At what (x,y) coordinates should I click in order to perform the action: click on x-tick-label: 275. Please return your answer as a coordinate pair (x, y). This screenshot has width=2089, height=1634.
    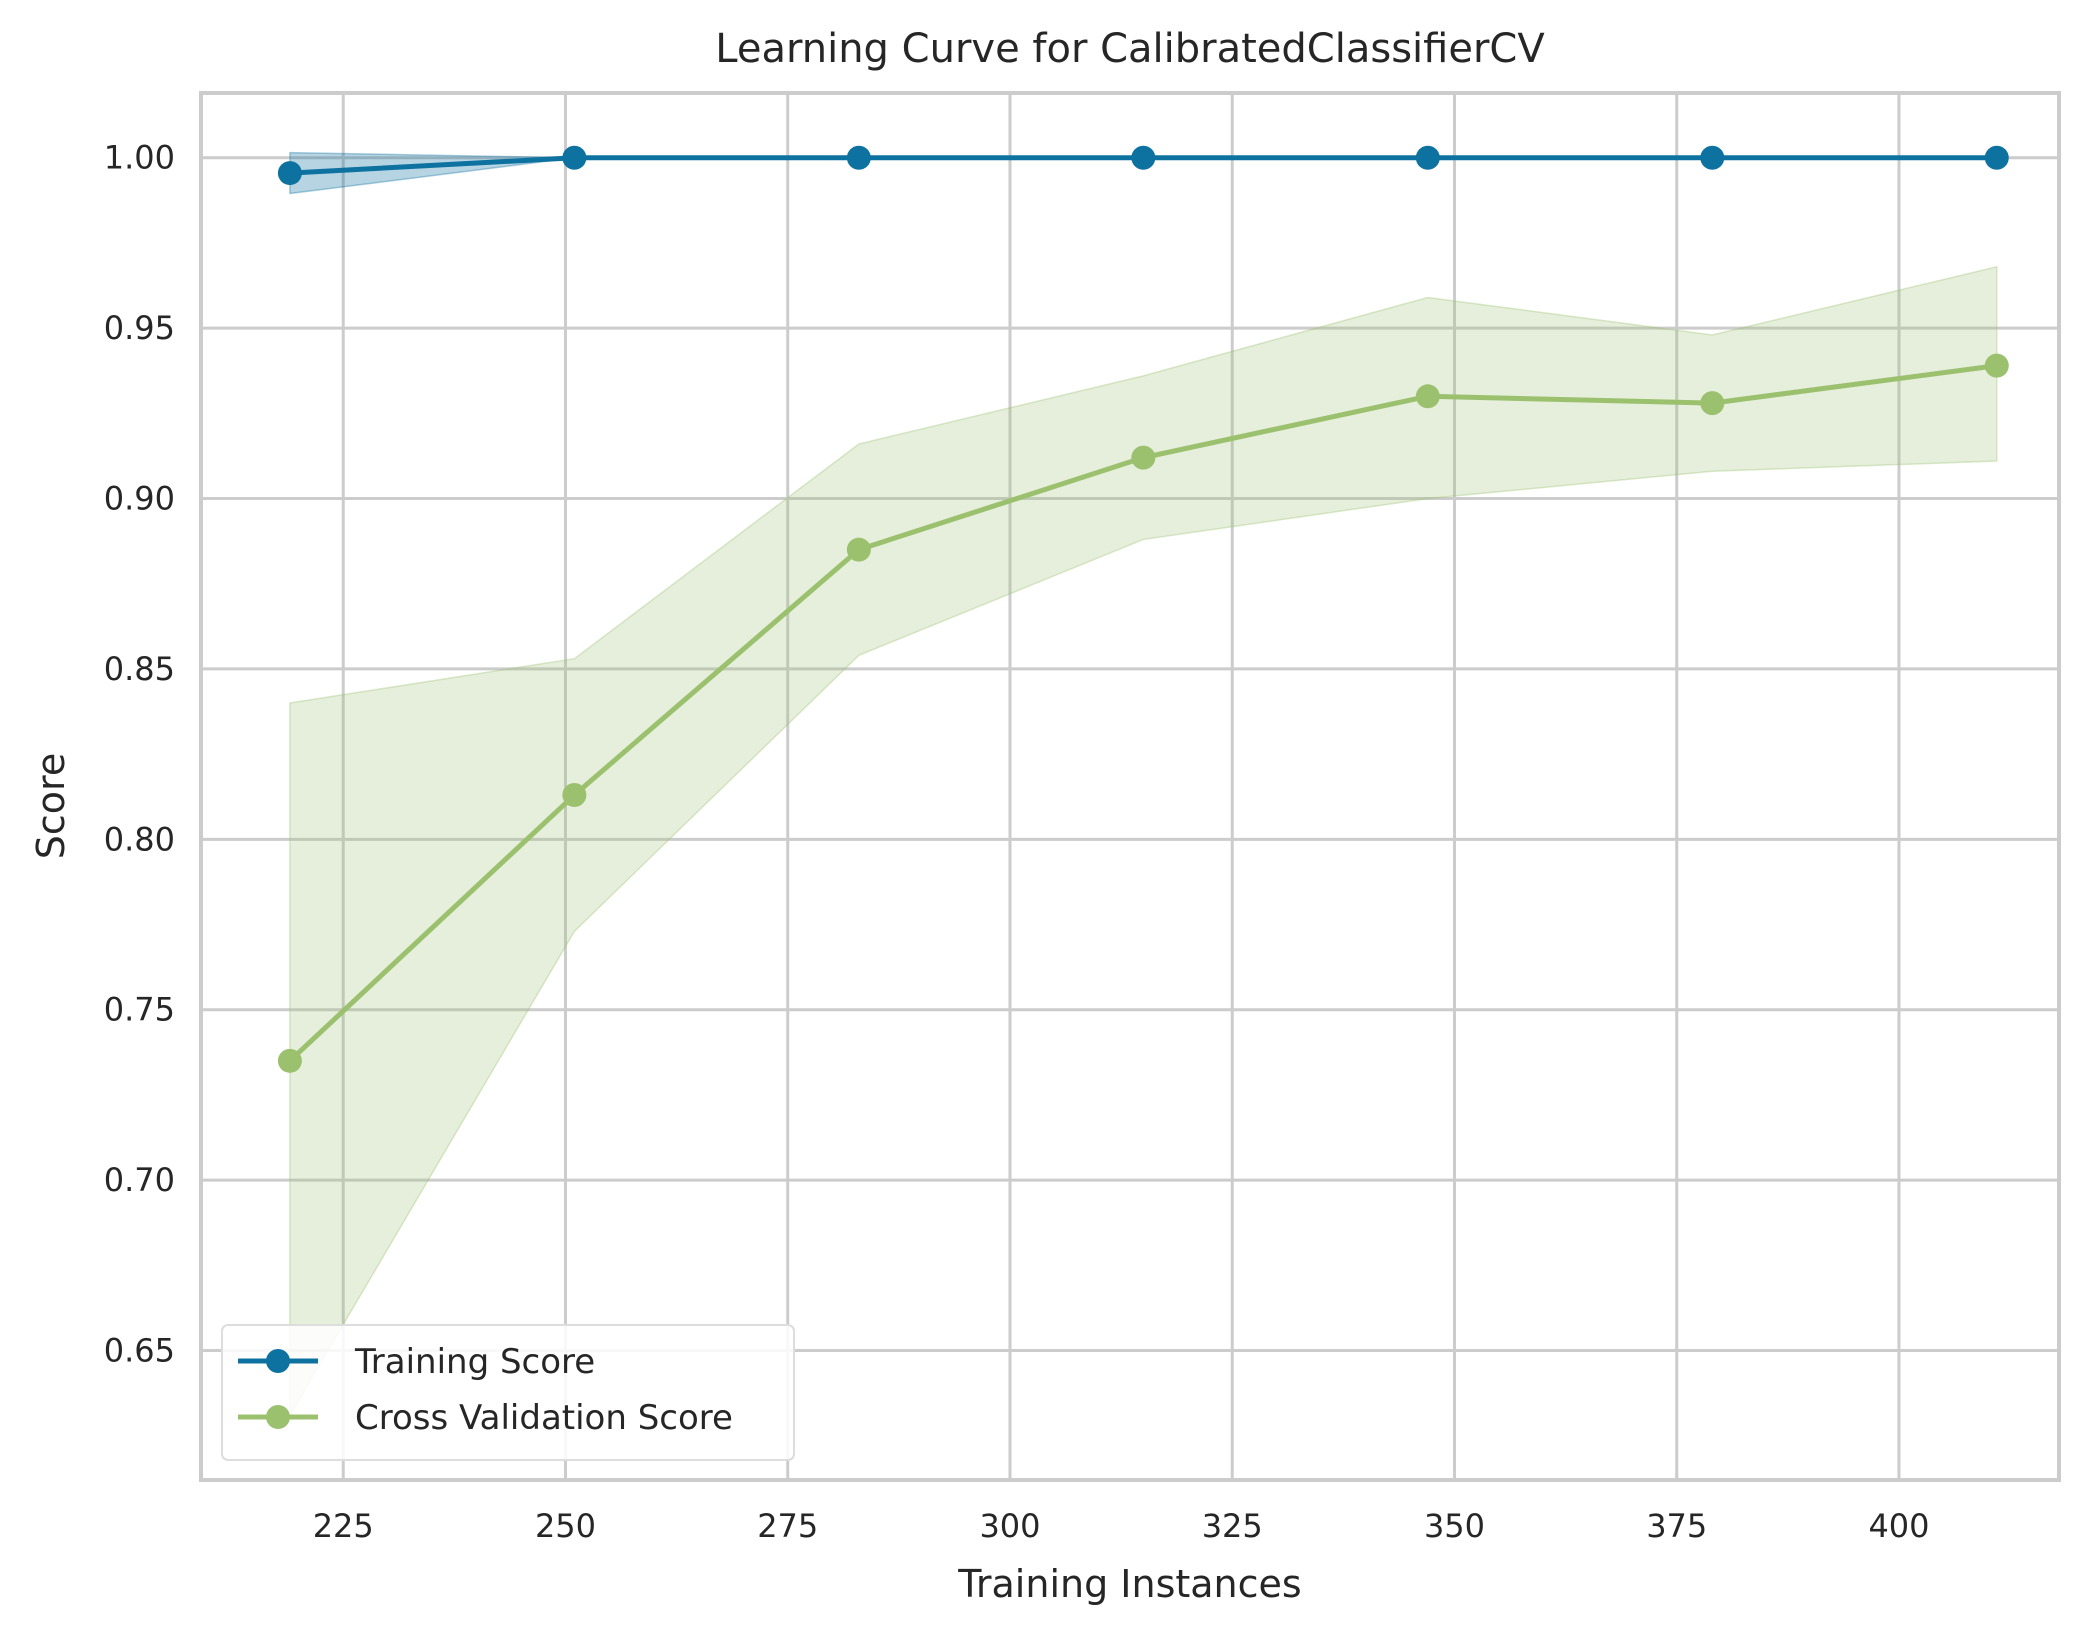
    Looking at the image, I should click on (787, 1526).